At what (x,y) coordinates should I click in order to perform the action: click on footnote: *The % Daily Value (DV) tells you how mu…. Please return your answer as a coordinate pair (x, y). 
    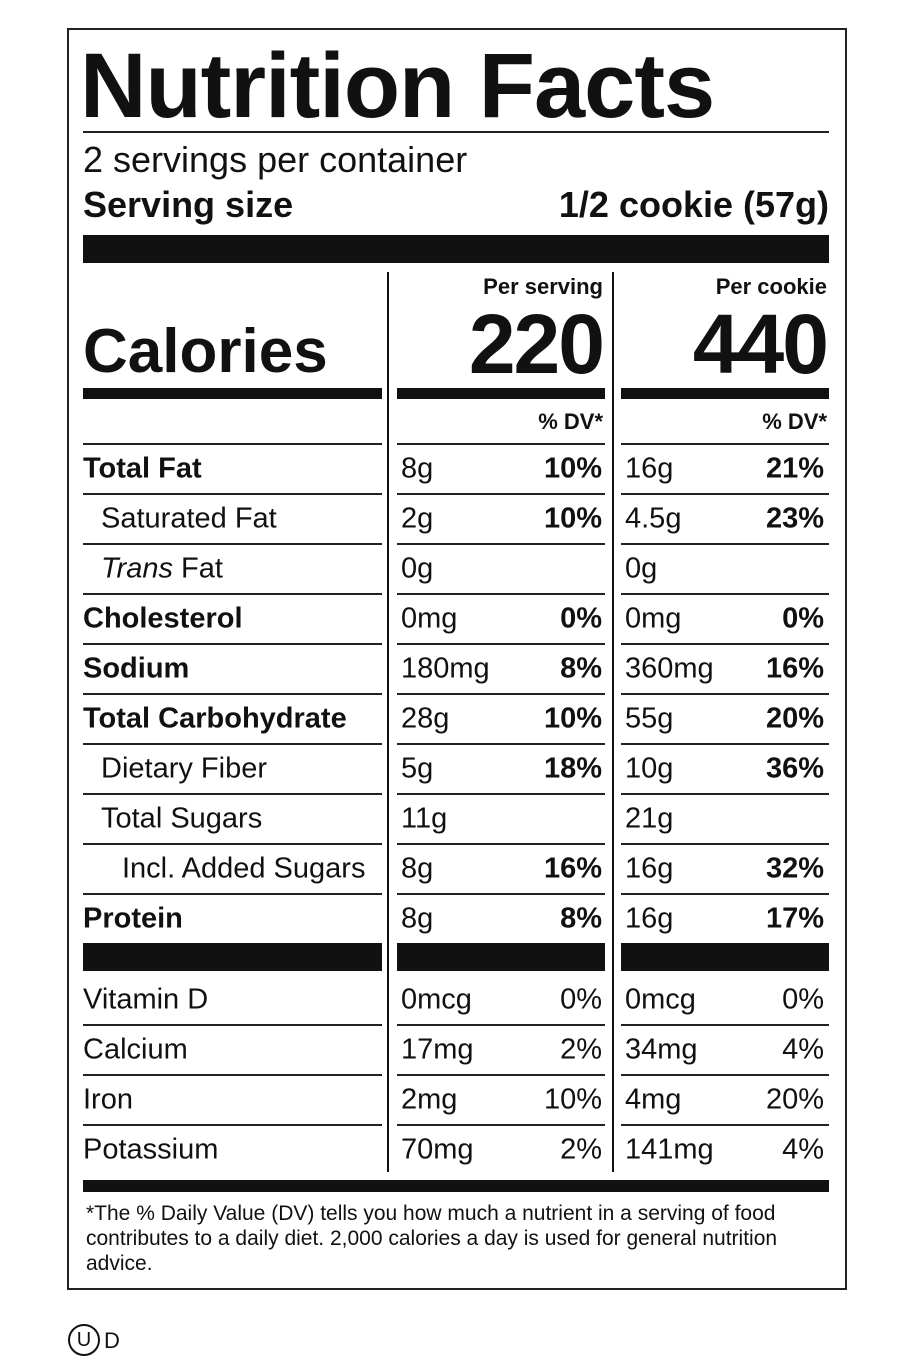
    Looking at the image, I should click on (432, 1238).